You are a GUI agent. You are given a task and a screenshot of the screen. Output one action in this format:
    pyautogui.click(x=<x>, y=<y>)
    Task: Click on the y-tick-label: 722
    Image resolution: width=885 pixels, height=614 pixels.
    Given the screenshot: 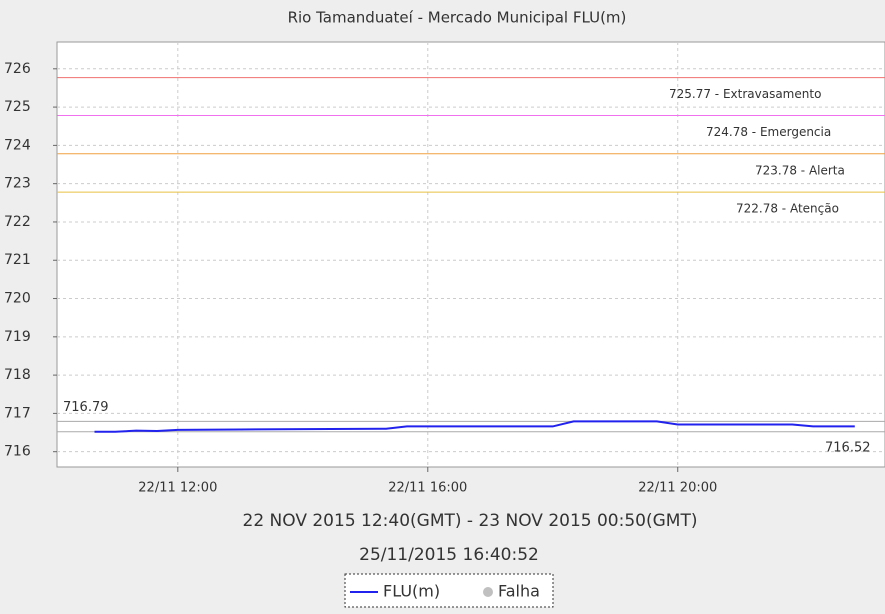 What is the action you would take?
    pyautogui.click(x=17, y=222)
    